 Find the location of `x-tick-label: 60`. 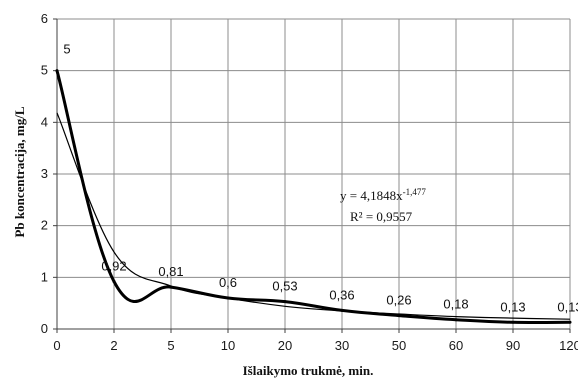

x-tick-label: 60 is located at coordinates (456, 345).